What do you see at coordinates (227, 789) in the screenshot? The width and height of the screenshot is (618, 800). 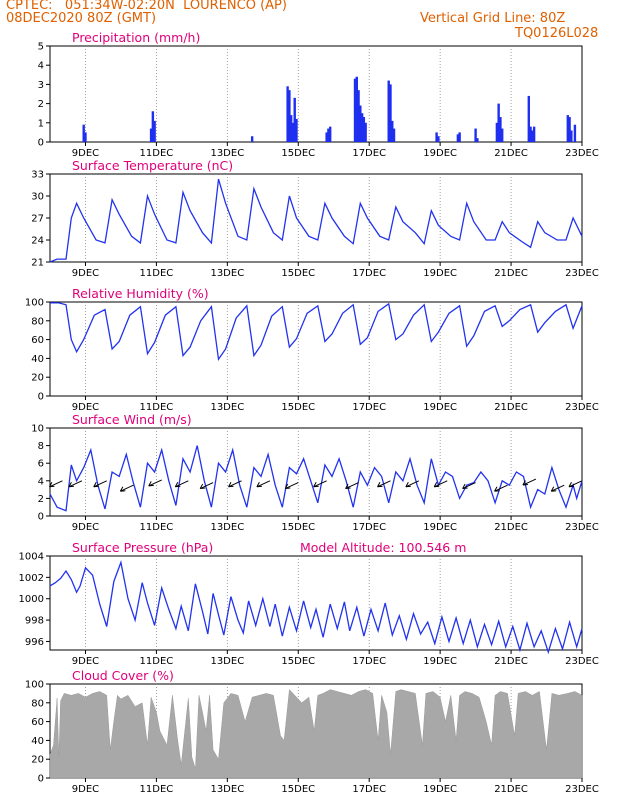 I see `x-tick-label-5-2: 13DEC` at bounding box center [227, 789].